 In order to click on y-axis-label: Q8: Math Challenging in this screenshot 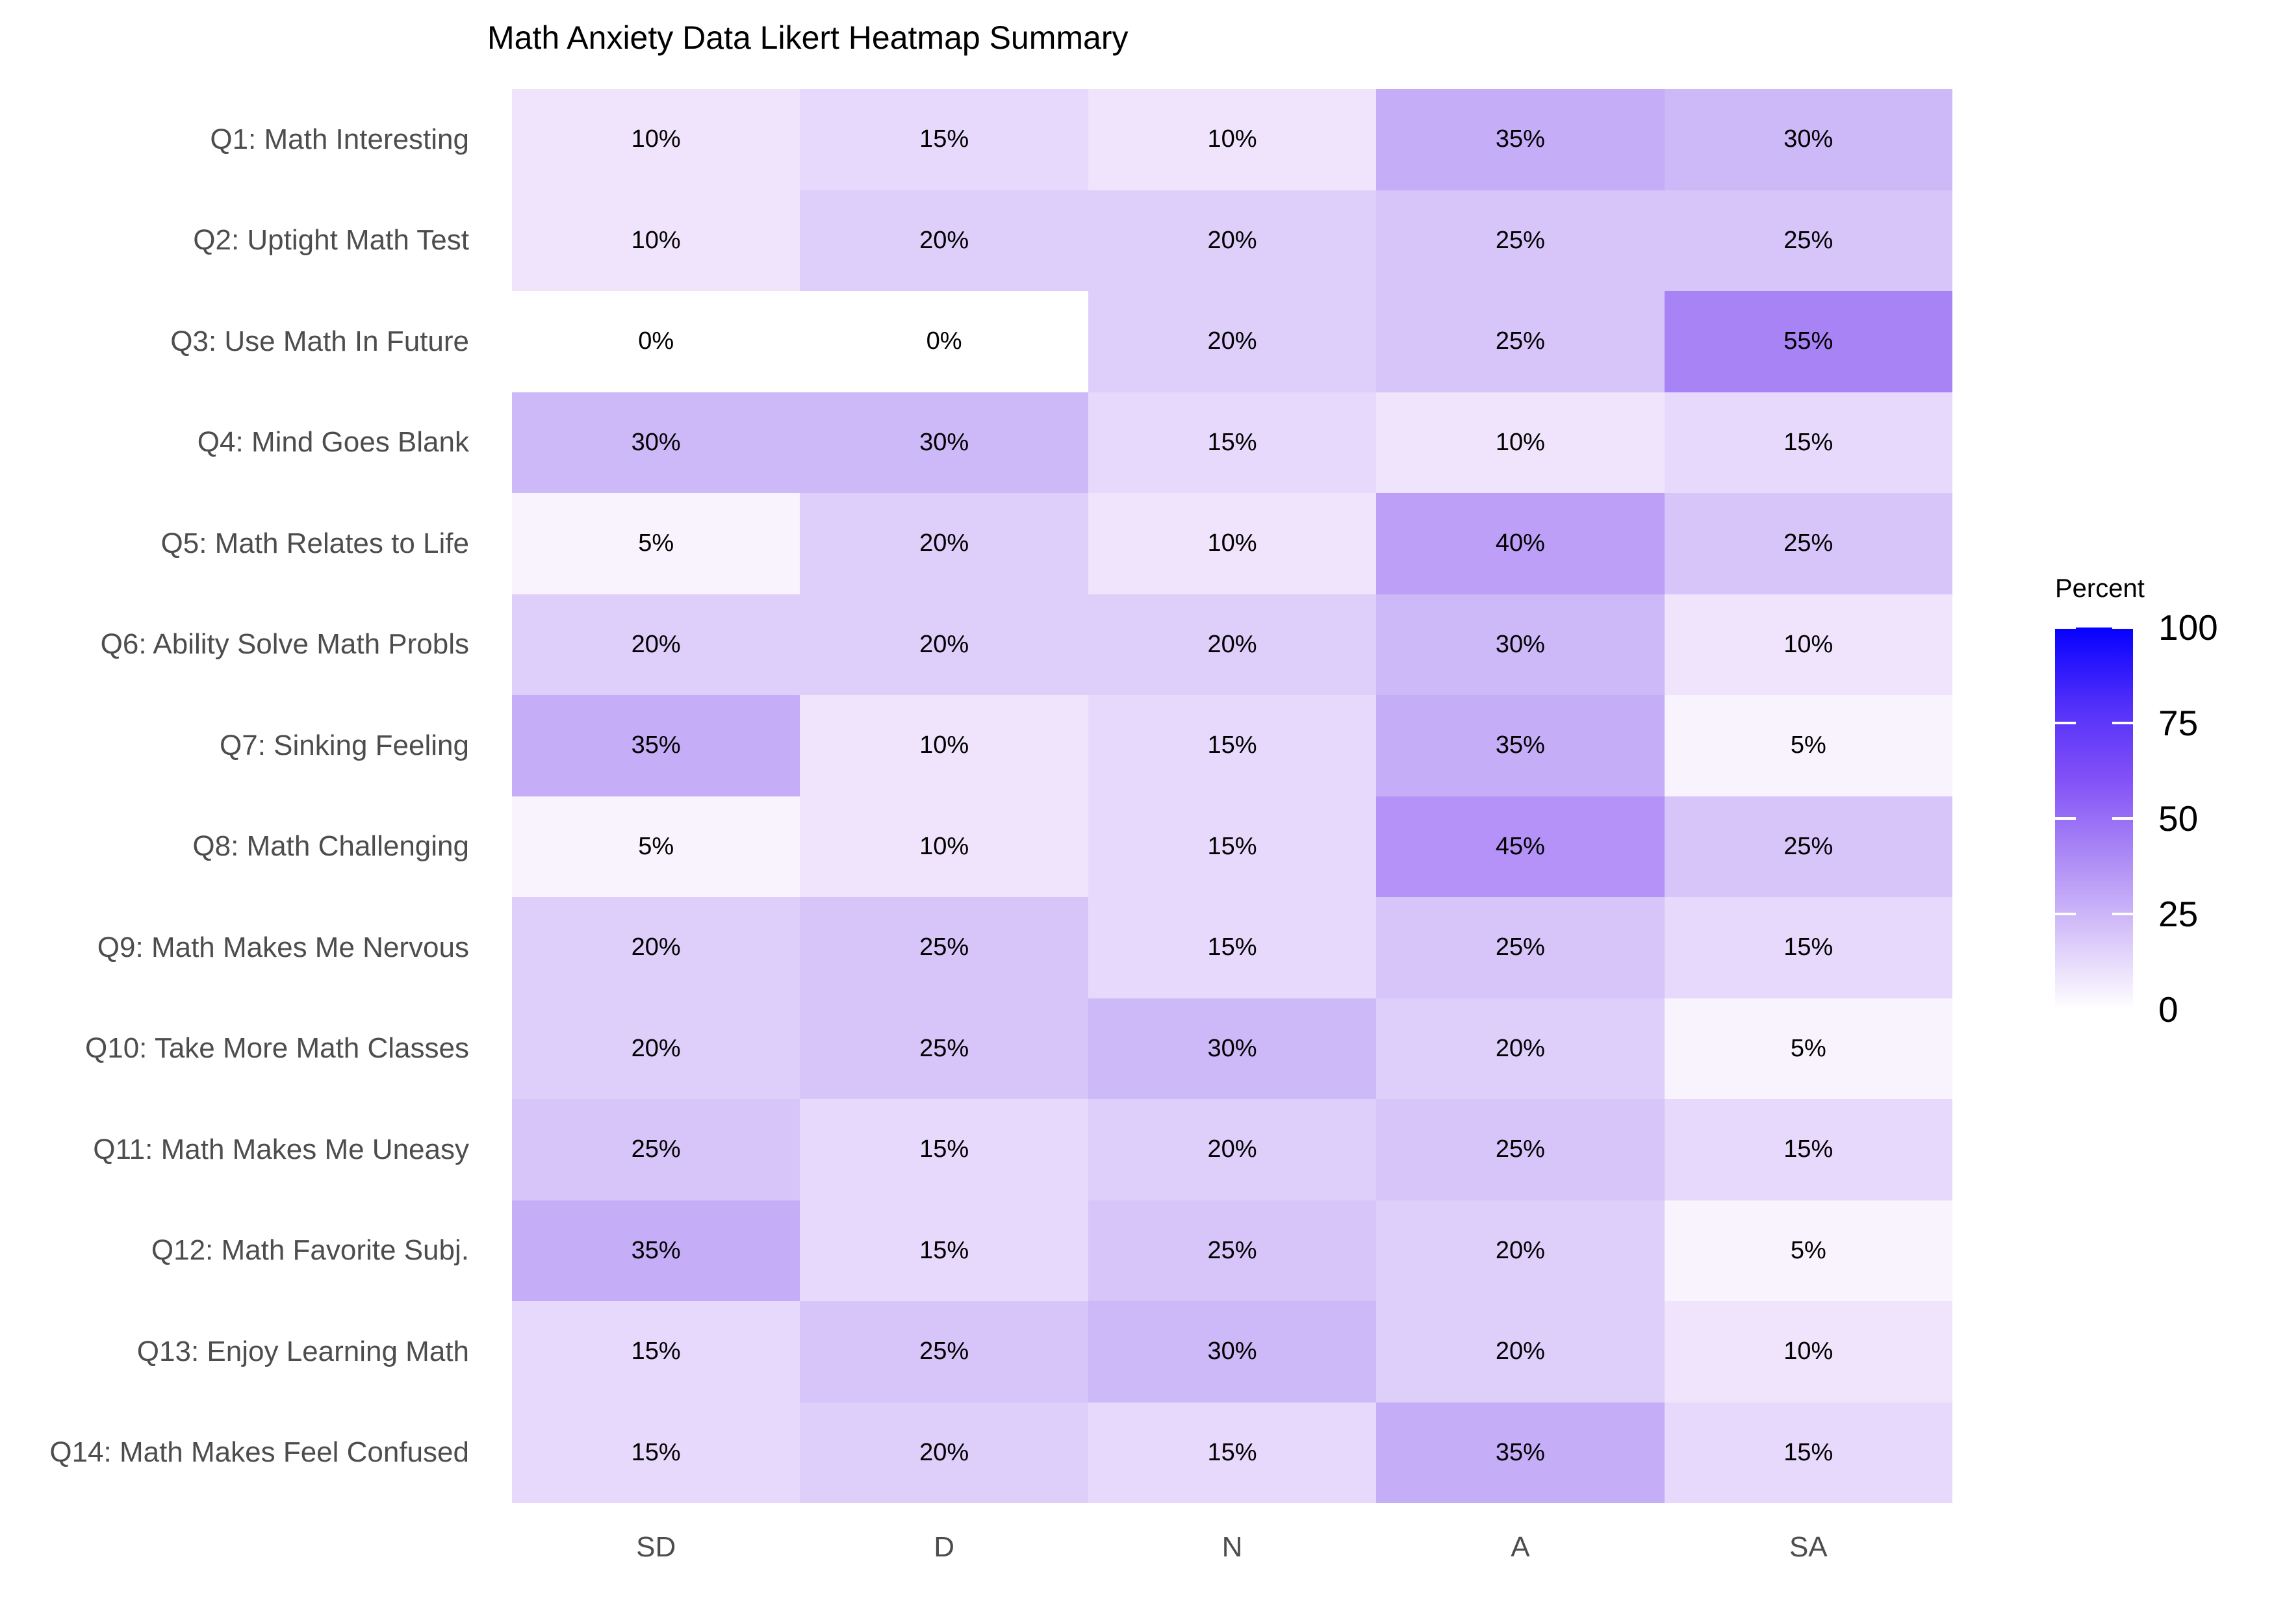, I will do `click(330, 846)`.